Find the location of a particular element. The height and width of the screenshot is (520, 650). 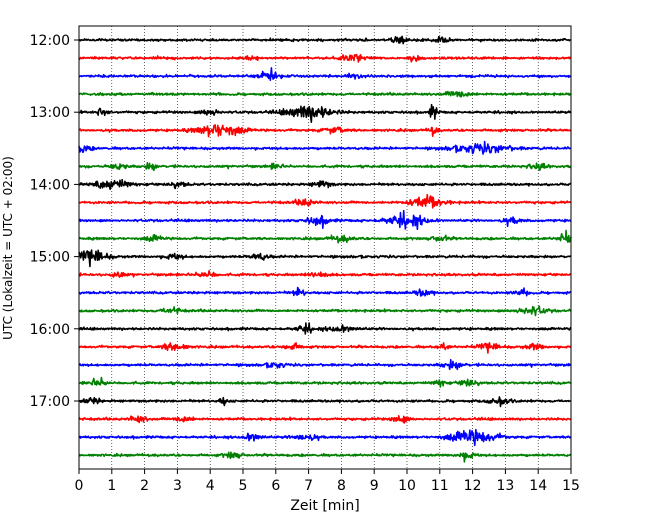

y-axis-label: UTC (Lokalzeit = UTC + 02:00) is located at coordinates (8, 248).